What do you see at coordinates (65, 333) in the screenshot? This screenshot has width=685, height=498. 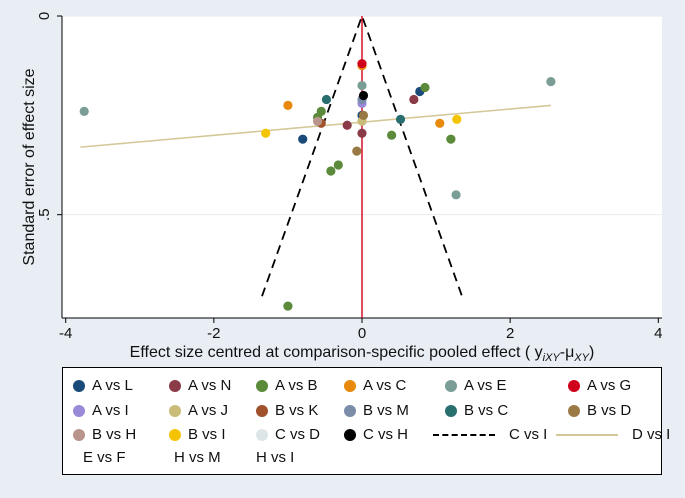 I see `x-tick-label: -4` at bounding box center [65, 333].